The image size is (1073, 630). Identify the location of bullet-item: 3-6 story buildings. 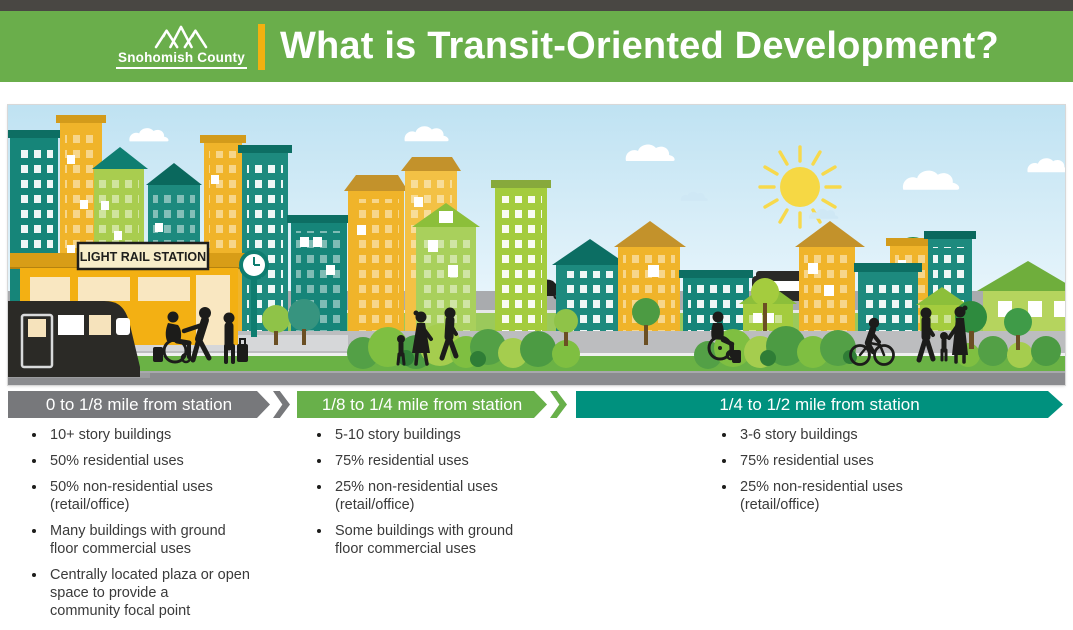
(847, 436).